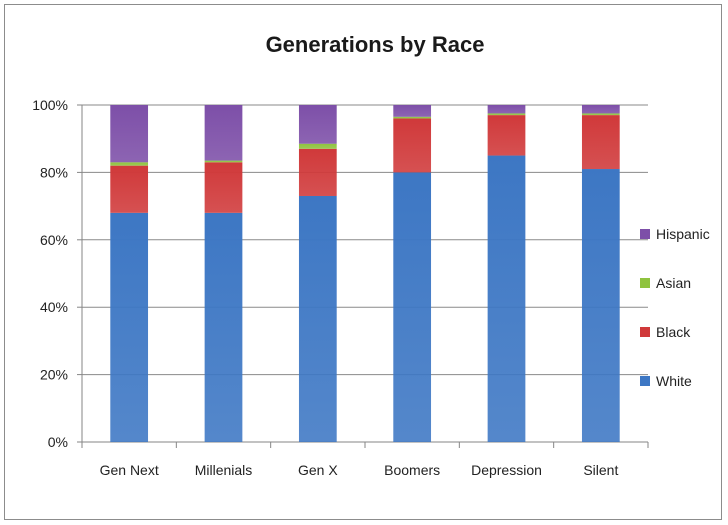  I want to click on bar-asian-millenials, so click(223, 161).